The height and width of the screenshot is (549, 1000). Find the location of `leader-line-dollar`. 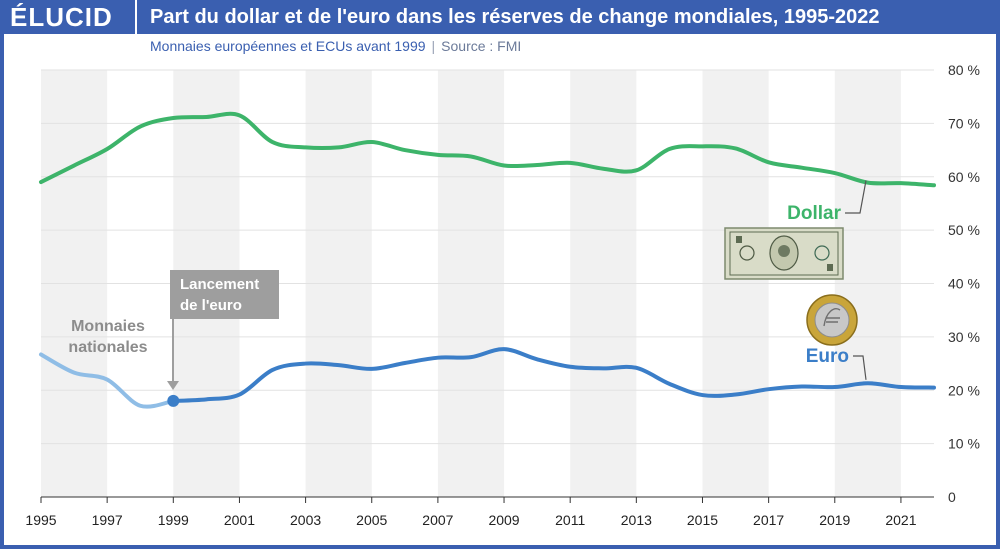

leader-line-dollar is located at coordinates (856, 197).